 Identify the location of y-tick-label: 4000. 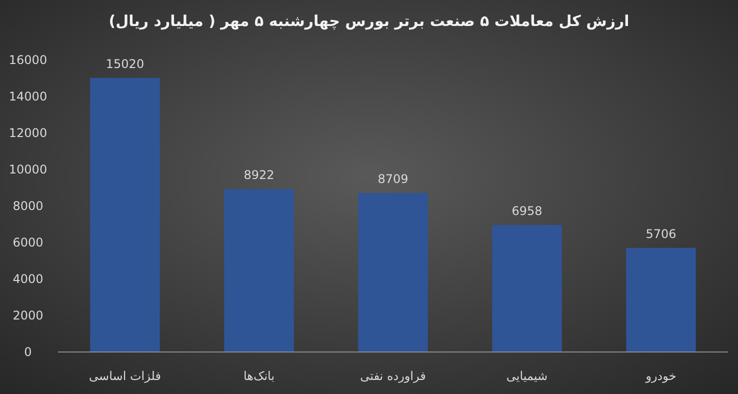
(28, 279).